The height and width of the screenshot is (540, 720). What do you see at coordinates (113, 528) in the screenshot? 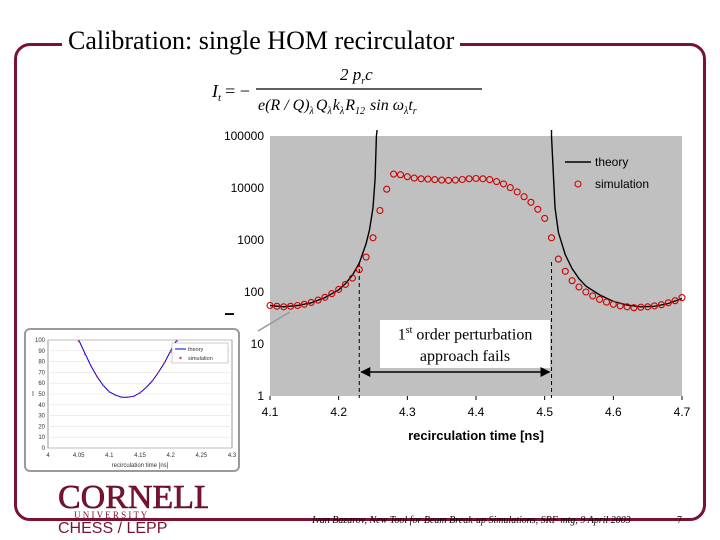
I see `group-label: CHESS / LEPP` at bounding box center [113, 528].